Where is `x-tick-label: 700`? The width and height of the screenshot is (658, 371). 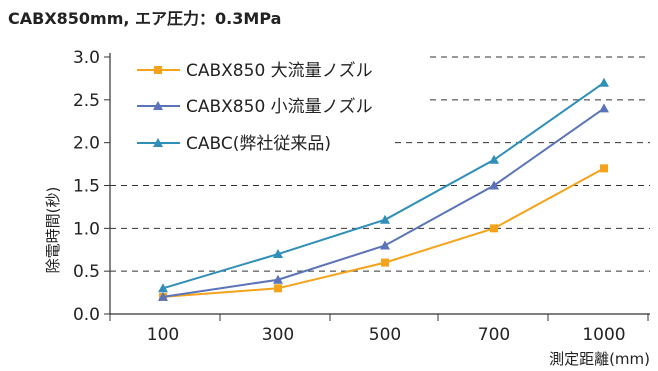 x-tick-label: 700 is located at coordinates (494, 335).